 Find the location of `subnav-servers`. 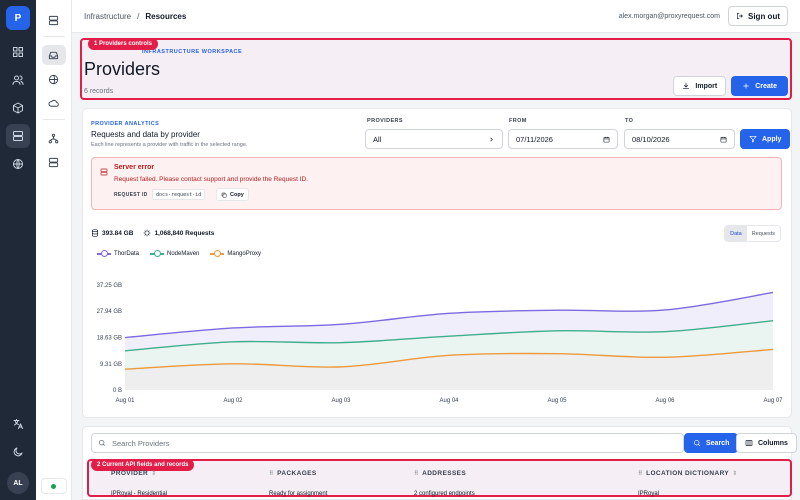

subnav-servers is located at coordinates (54, 162).